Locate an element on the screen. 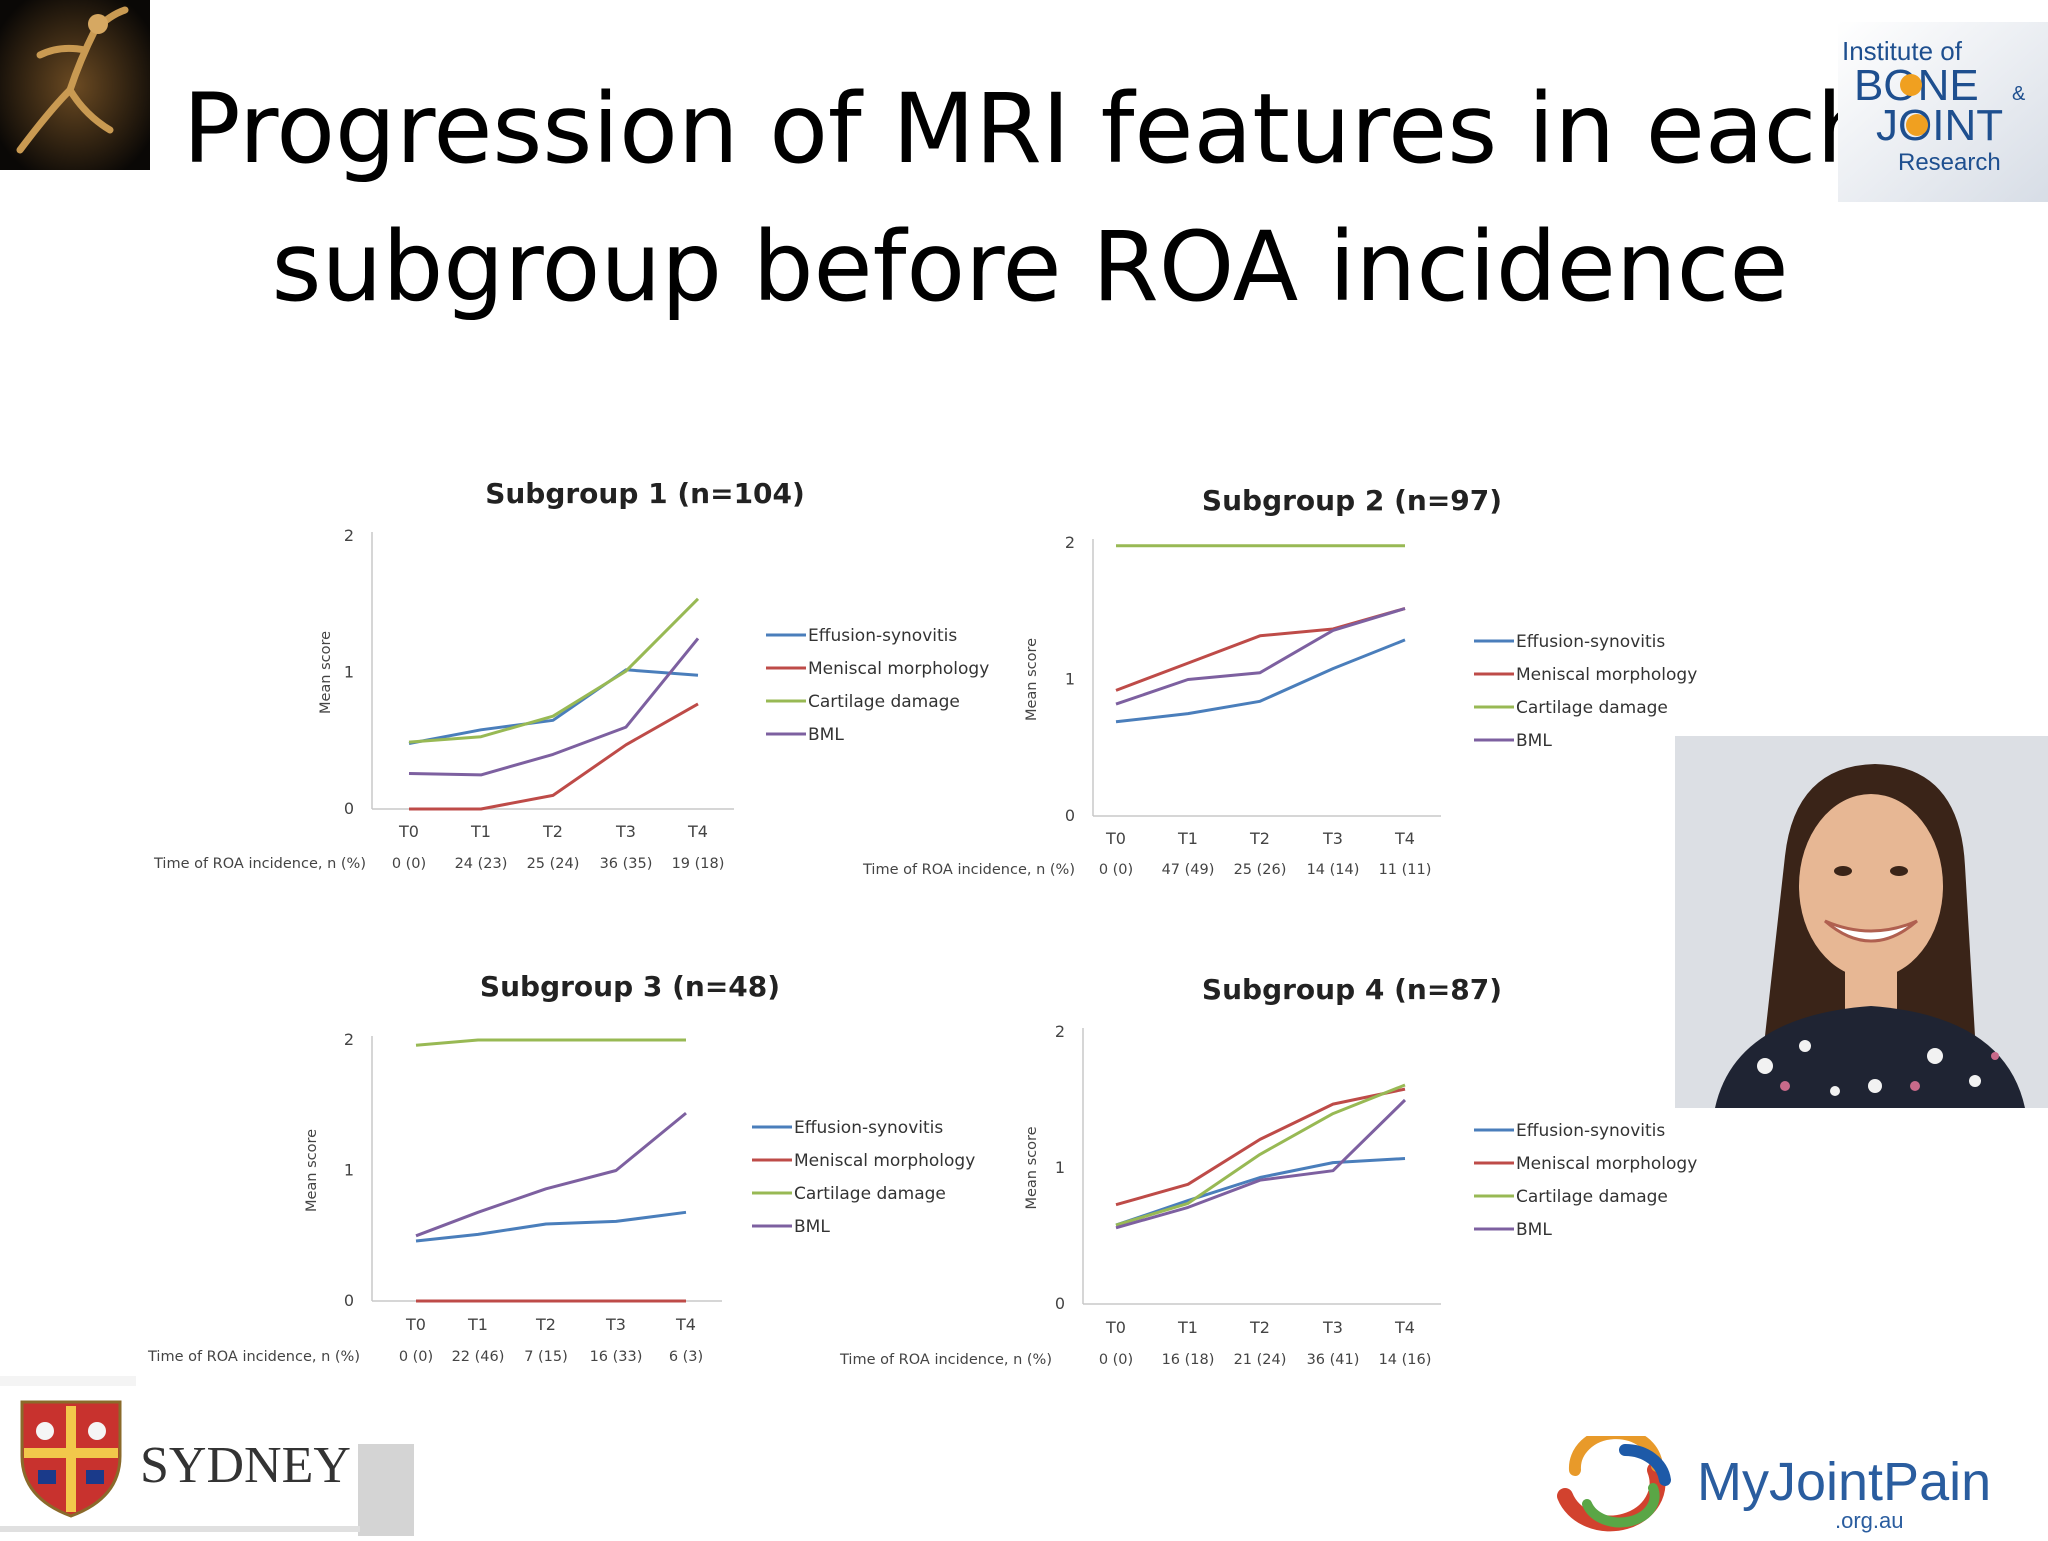 The image size is (2048, 1541). incidence-value: 14 (16) is located at coordinates (1405, 1360).